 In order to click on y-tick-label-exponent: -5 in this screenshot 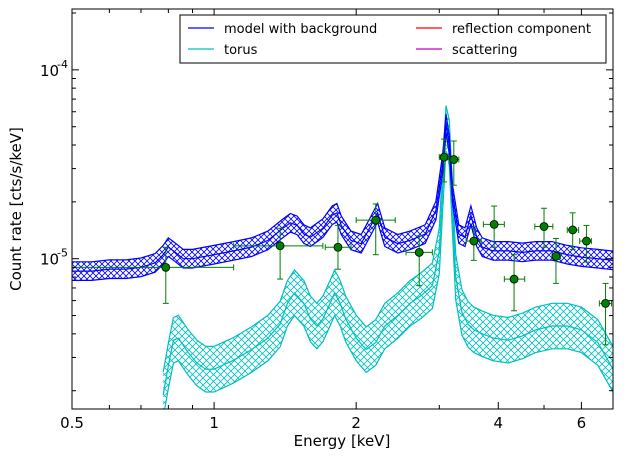, I will do `click(62, 253)`.